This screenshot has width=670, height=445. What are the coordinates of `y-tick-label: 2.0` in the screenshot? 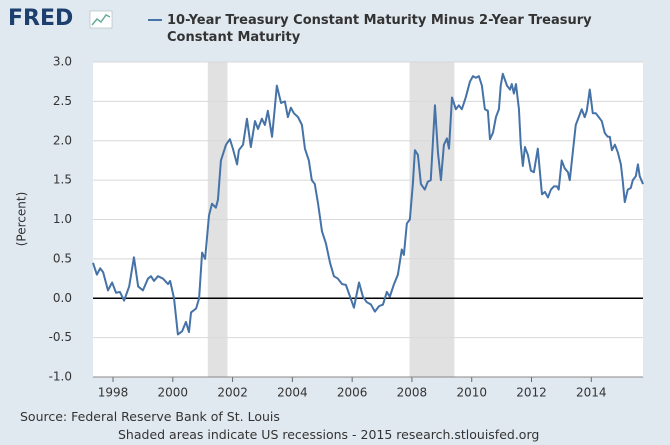 It's located at (62, 140).